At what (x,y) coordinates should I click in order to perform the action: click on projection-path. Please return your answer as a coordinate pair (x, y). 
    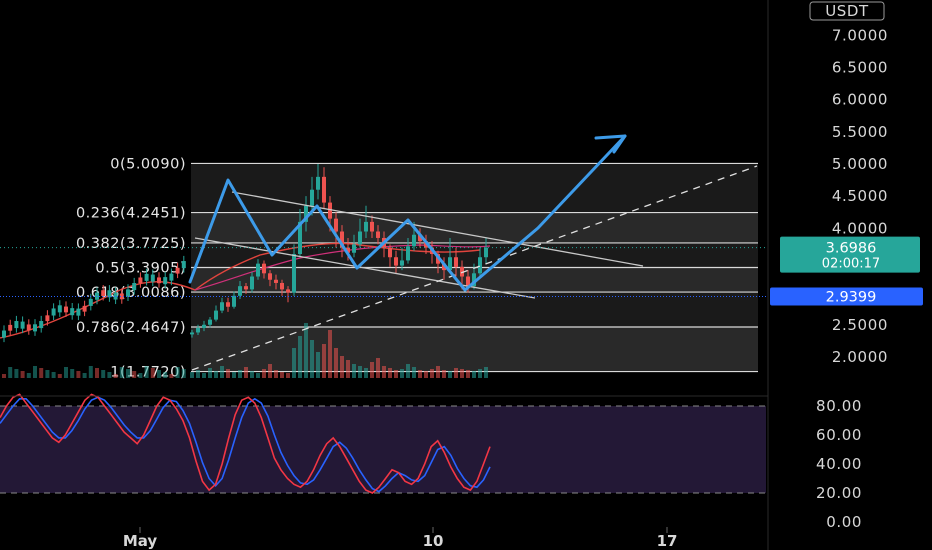
    Looking at the image, I should click on (407, 213).